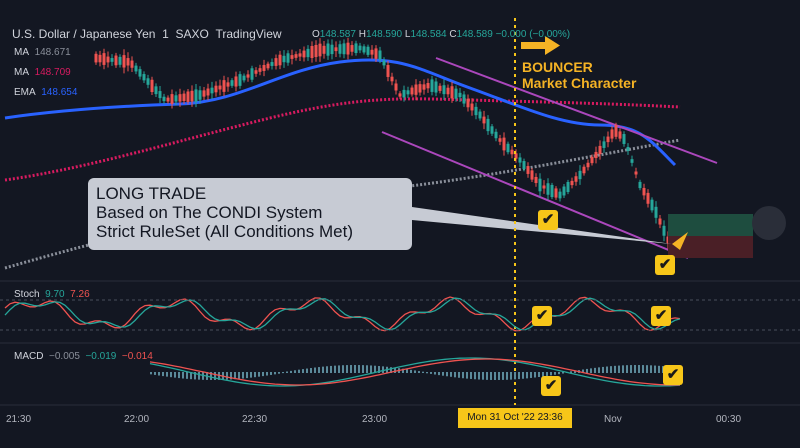  Describe the element at coordinates (710, 247) in the screenshot. I see `position-loss-zone` at that location.